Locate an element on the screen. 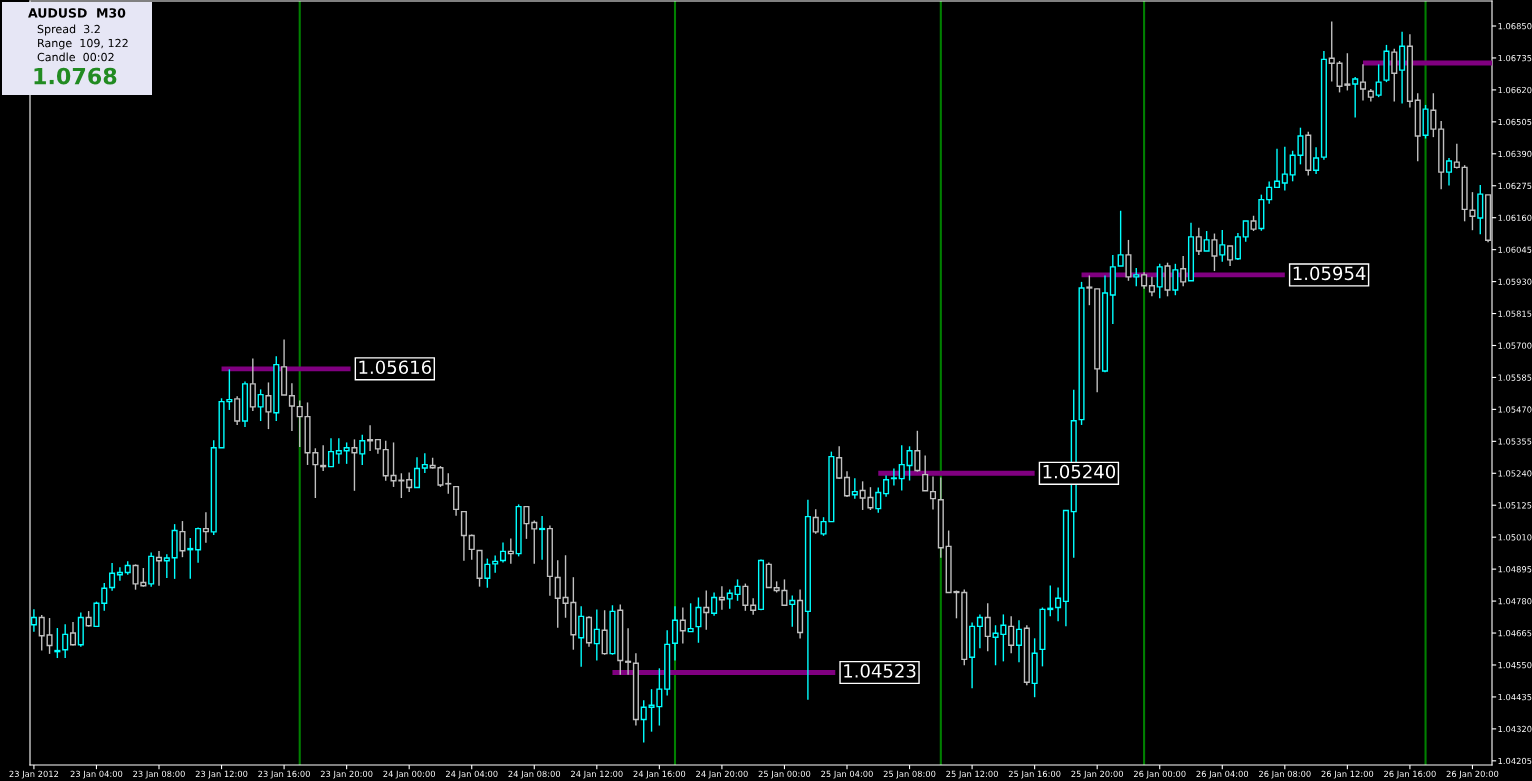 This screenshot has height=781, width=1532. x-tick-label: 24 Jan 00:00 is located at coordinates (409, 774).